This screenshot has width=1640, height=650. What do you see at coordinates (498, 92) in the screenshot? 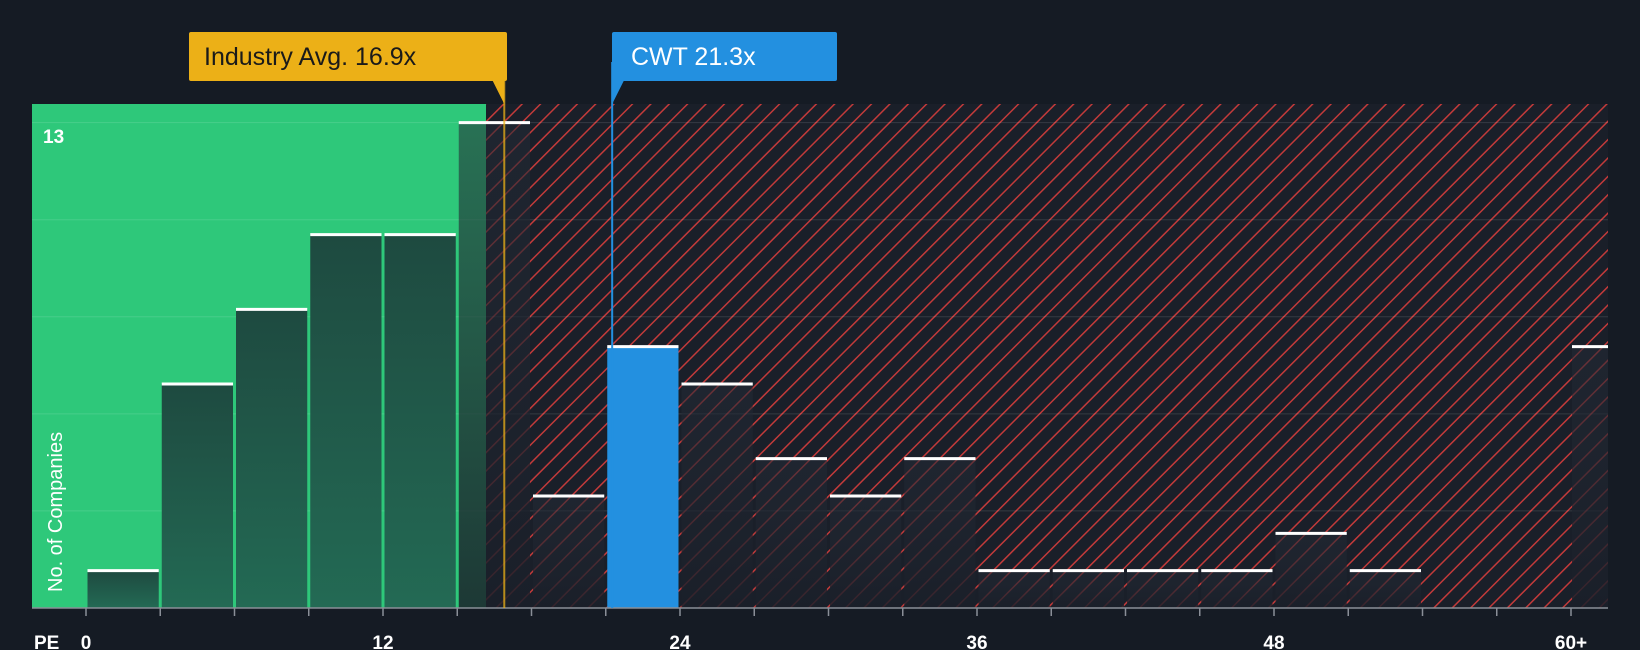
I see `industry-callout-pointer` at bounding box center [498, 92].